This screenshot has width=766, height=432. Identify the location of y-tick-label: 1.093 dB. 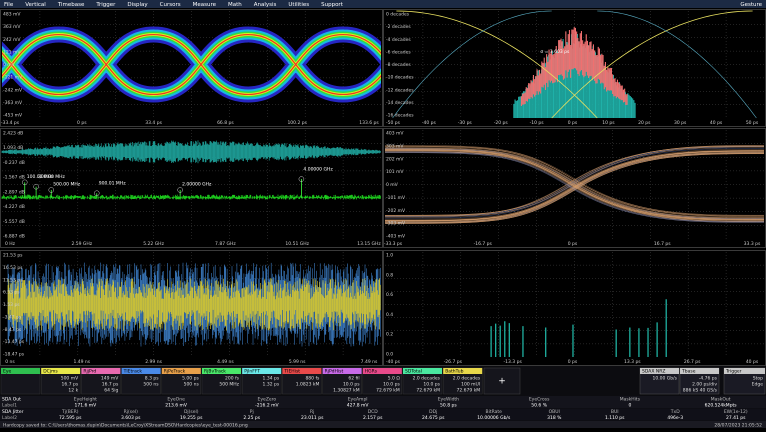
(13, 148).